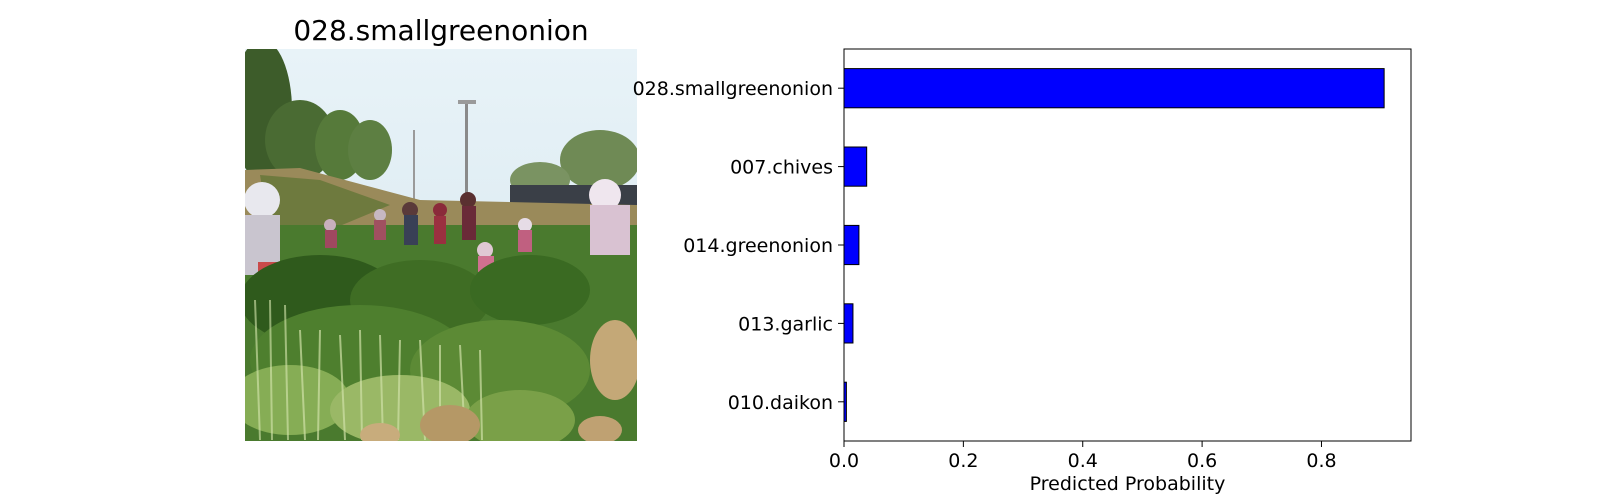 The width and height of the screenshot is (1600, 500). Describe the element at coordinates (733, 89) in the screenshot. I see `y-tick-label-0: 028.smallgreenonion` at that location.